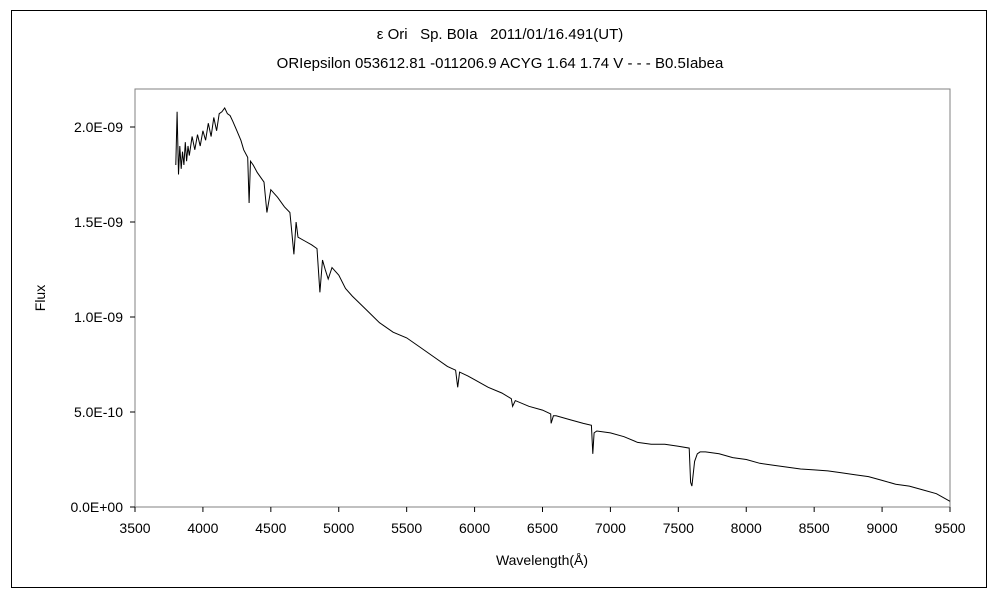 Image resolution: width=1000 pixels, height=600 pixels. Describe the element at coordinates (270, 528) in the screenshot. I see `x-tick-label: 4500` at that location.